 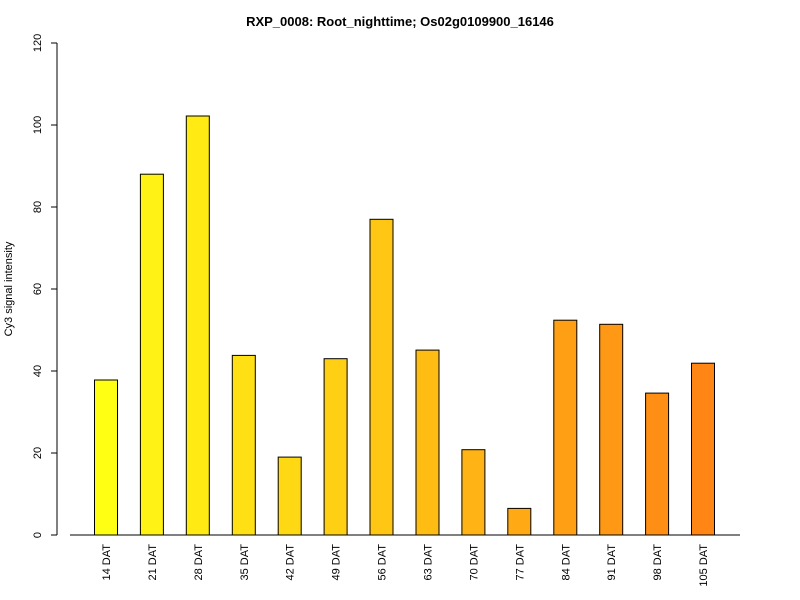 I want to click on bar-49-dat, so click(x=335, y=447).